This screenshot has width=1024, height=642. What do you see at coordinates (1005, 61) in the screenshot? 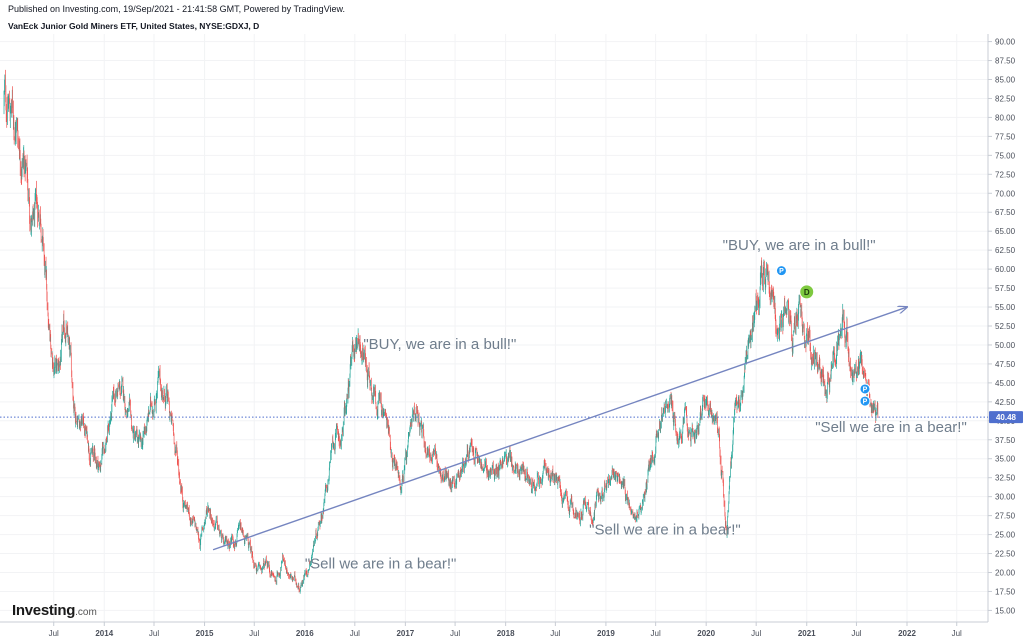
I see `y-tick-label: 87.50` at bounding box center [1005, 61].